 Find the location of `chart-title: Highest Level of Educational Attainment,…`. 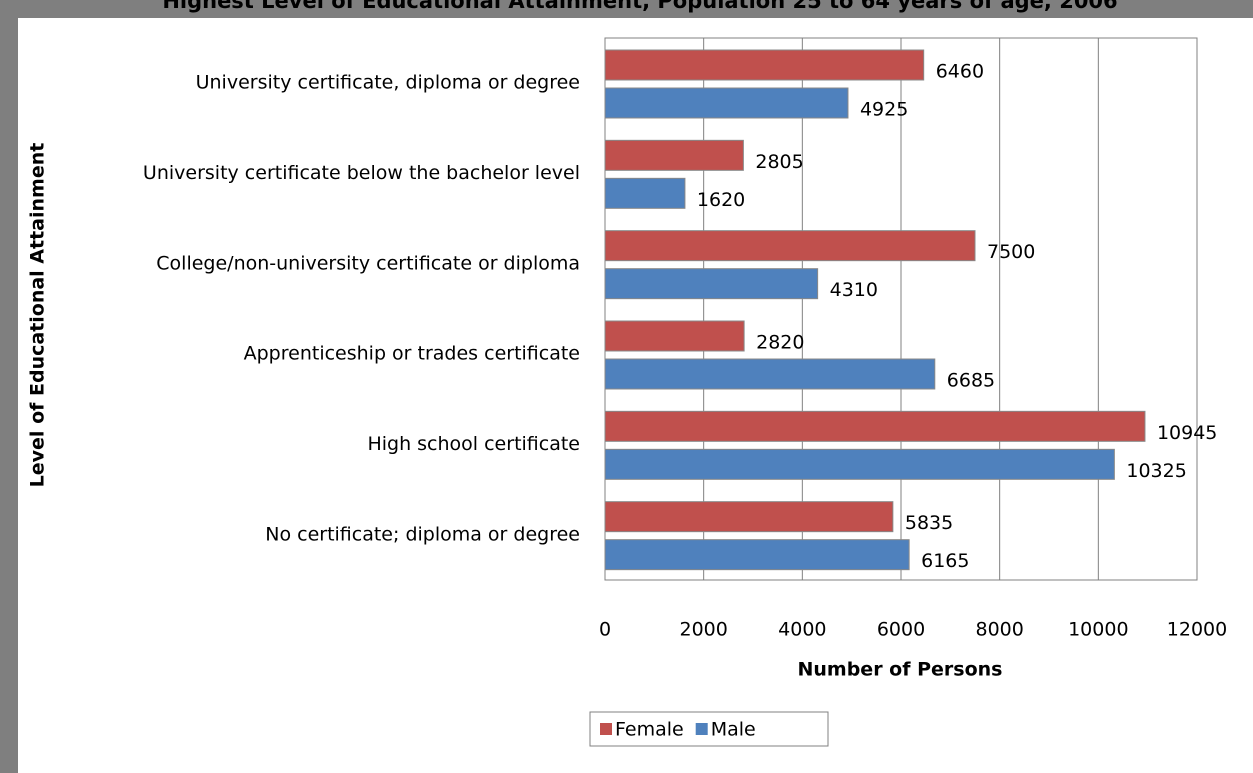

chart-title: Highest Level of Educational Attainment,… is located at coordinates (639, 6).